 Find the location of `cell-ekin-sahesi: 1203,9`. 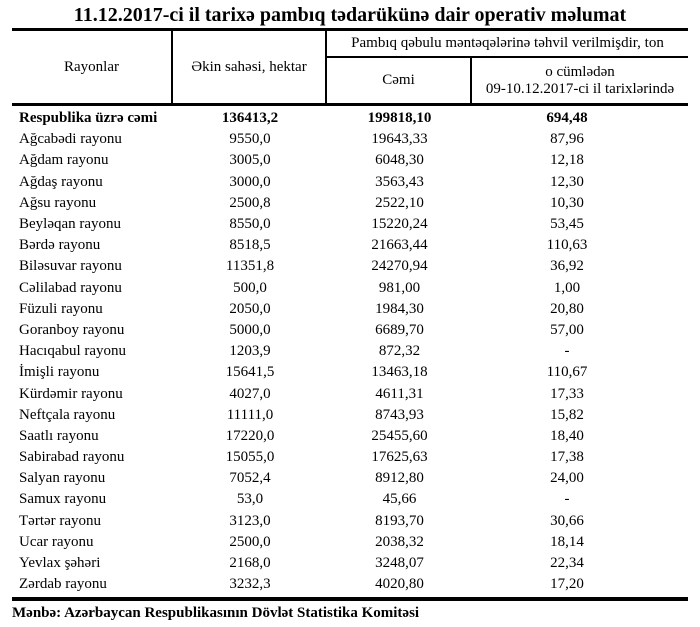

cell-ekin-sahesi: 1203,9 is located at coordinates (250, 351).